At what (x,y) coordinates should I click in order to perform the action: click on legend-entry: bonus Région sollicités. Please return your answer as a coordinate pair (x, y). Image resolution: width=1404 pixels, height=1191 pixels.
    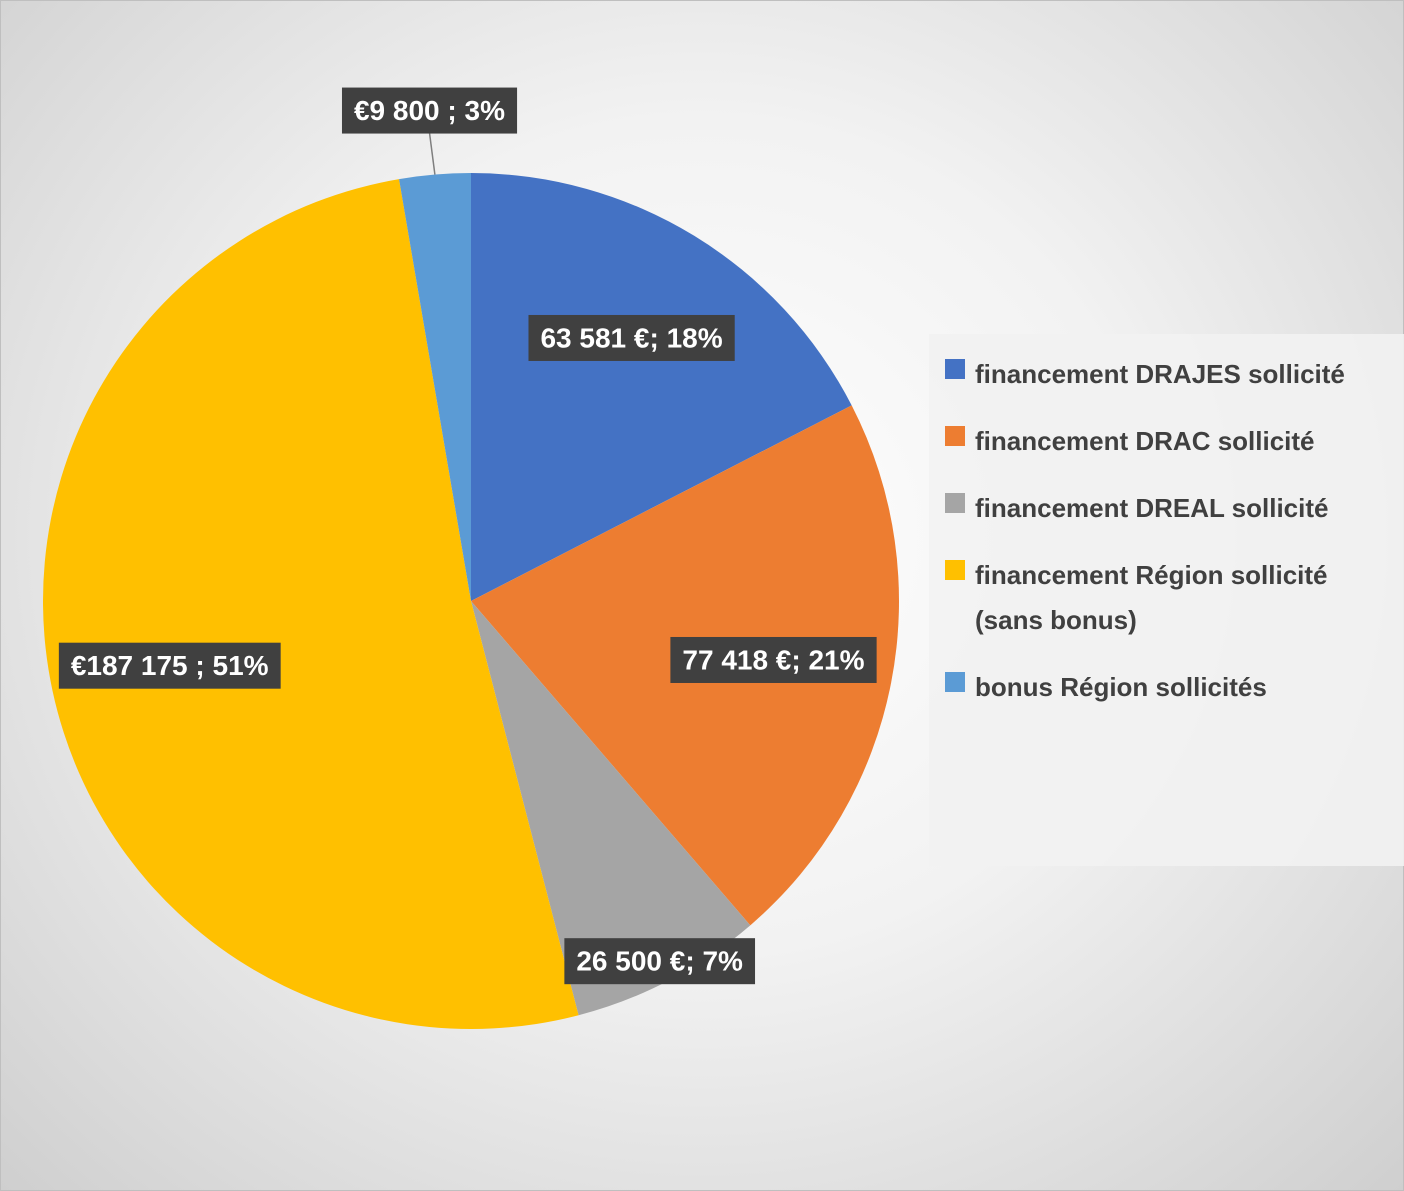
    Looking at the image, I should click on (1165, 687).